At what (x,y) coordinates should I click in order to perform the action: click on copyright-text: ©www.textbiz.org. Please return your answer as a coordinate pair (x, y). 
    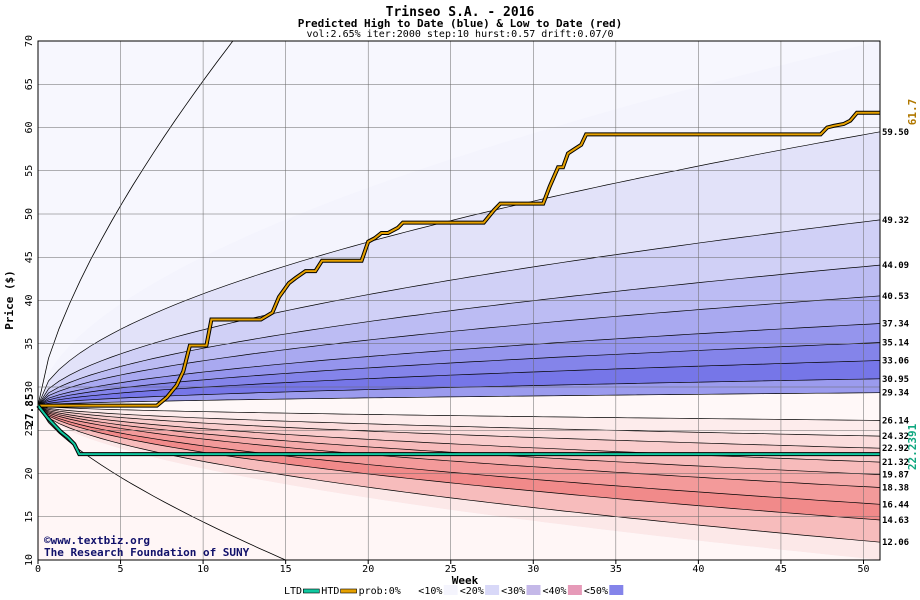
    Looking at the image, I should click on (97, 540).